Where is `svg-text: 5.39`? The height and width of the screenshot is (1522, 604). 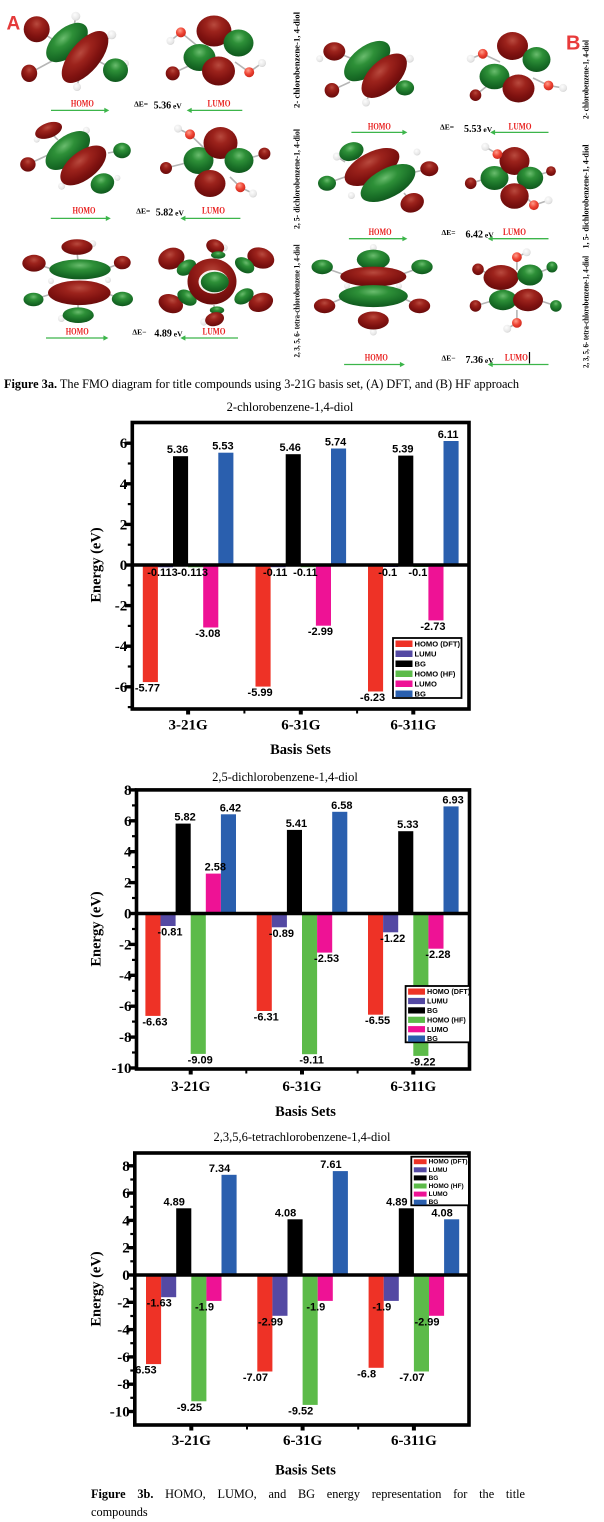
svg-text: 5.39 is located at coordinates (402, 450).